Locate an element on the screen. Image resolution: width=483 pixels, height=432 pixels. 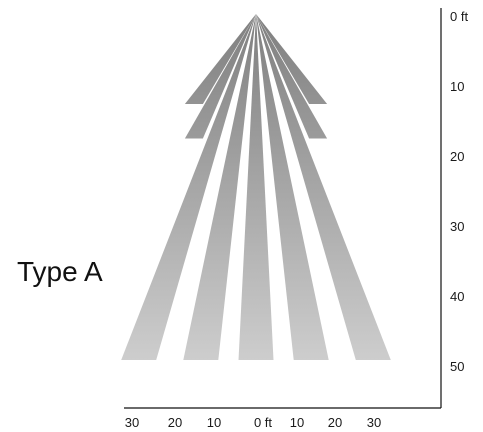
type-title: Type A is located at coordinates (60, 271).